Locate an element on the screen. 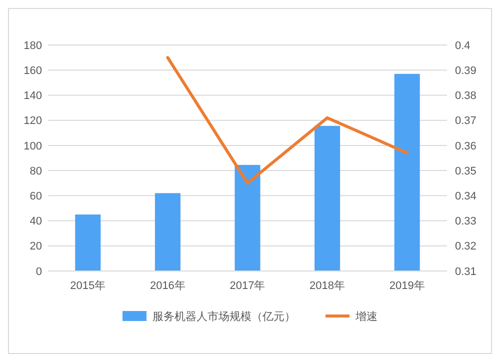 The width and height of the screenshot is (500, 362). y2-tick-label: 0.35 is located at coordinates (465, 171).